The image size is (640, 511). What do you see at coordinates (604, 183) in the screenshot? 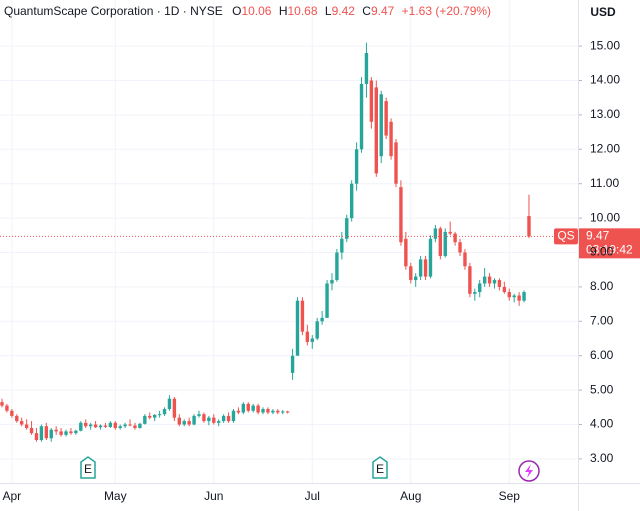
I see `y-tick-label: 11.00` at bounding box center [604, 183].